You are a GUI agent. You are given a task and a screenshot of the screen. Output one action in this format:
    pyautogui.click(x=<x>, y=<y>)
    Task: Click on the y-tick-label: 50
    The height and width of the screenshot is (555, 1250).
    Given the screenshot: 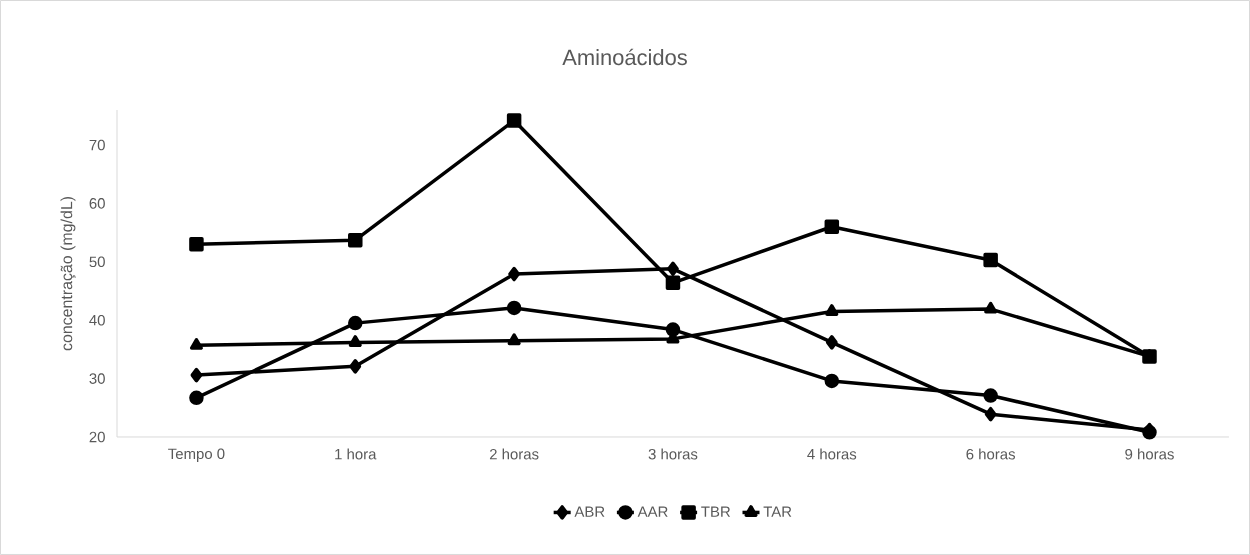 What is the action you would take?
    pyautogui.click(x=97, y=262)
    